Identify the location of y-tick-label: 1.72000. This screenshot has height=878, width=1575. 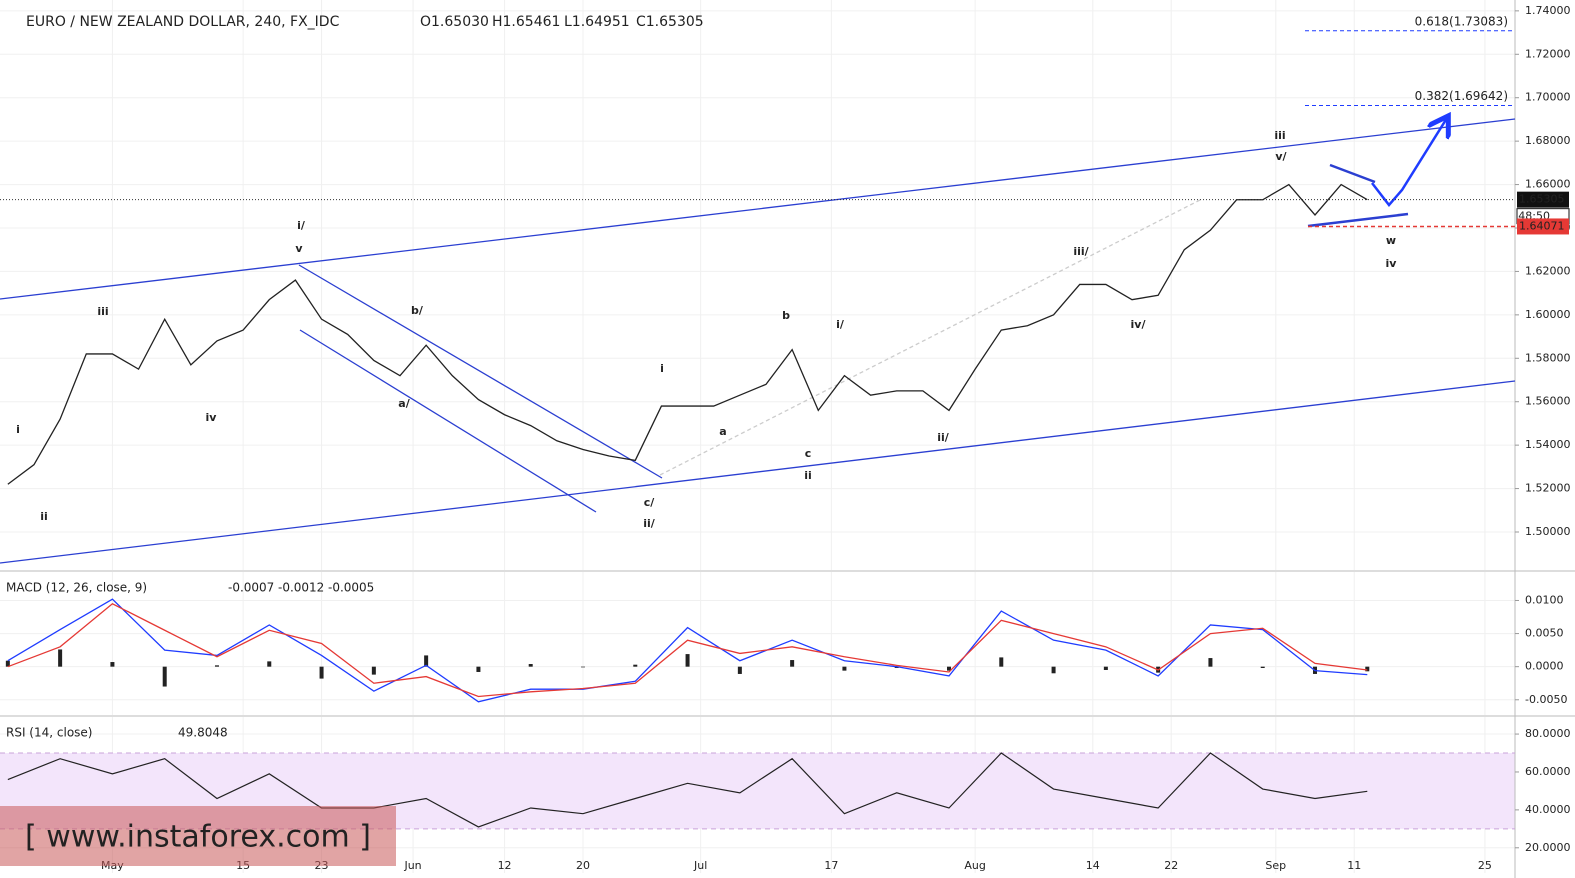
(1548, 53).